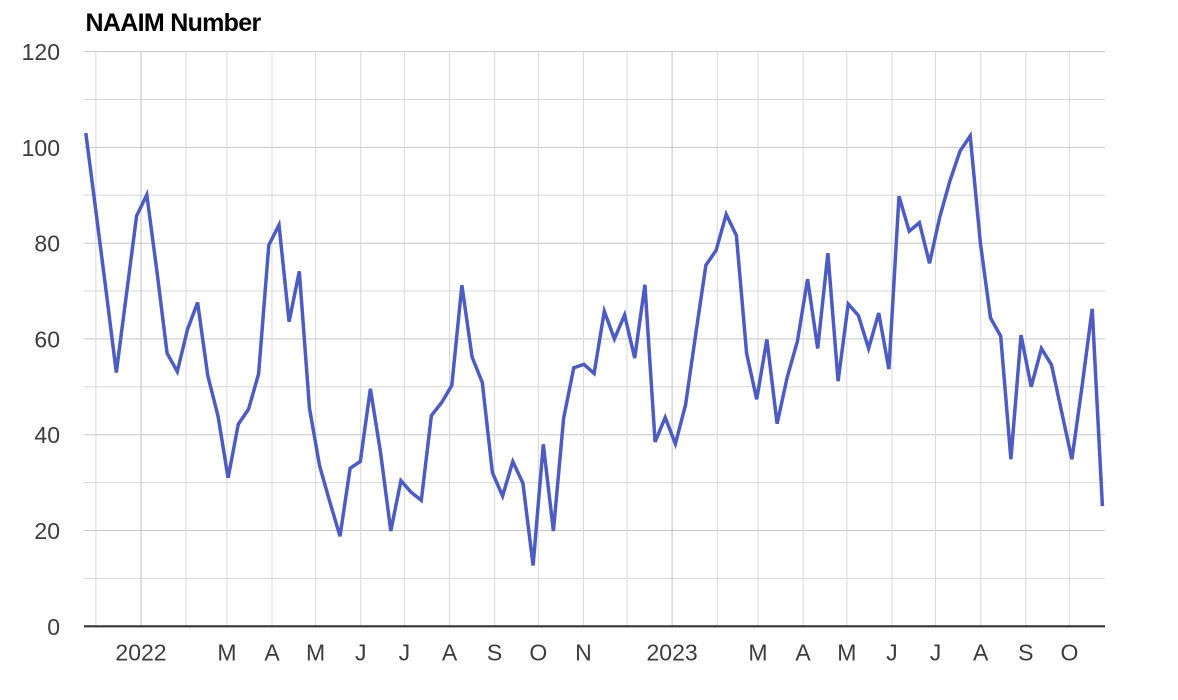 This screenshot has height=700, width=1178. Describe the element at coordinates (53, 627) in the screenshot. I see `svg-text: 0` at that location.